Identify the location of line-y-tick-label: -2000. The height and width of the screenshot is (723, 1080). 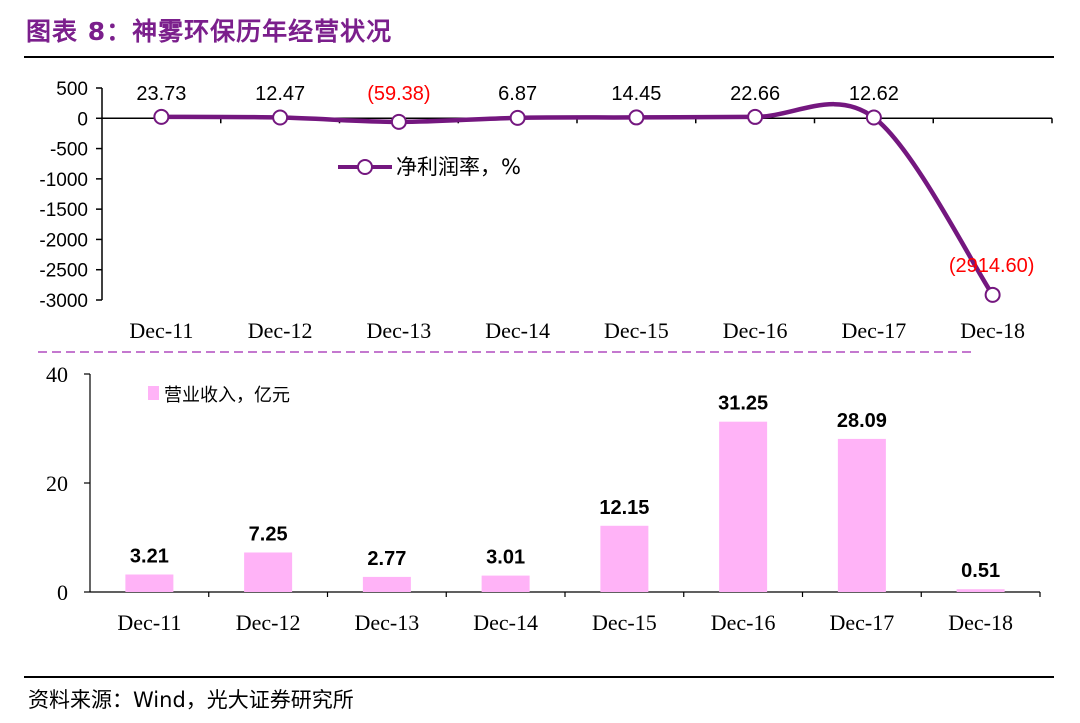
(63, 240).